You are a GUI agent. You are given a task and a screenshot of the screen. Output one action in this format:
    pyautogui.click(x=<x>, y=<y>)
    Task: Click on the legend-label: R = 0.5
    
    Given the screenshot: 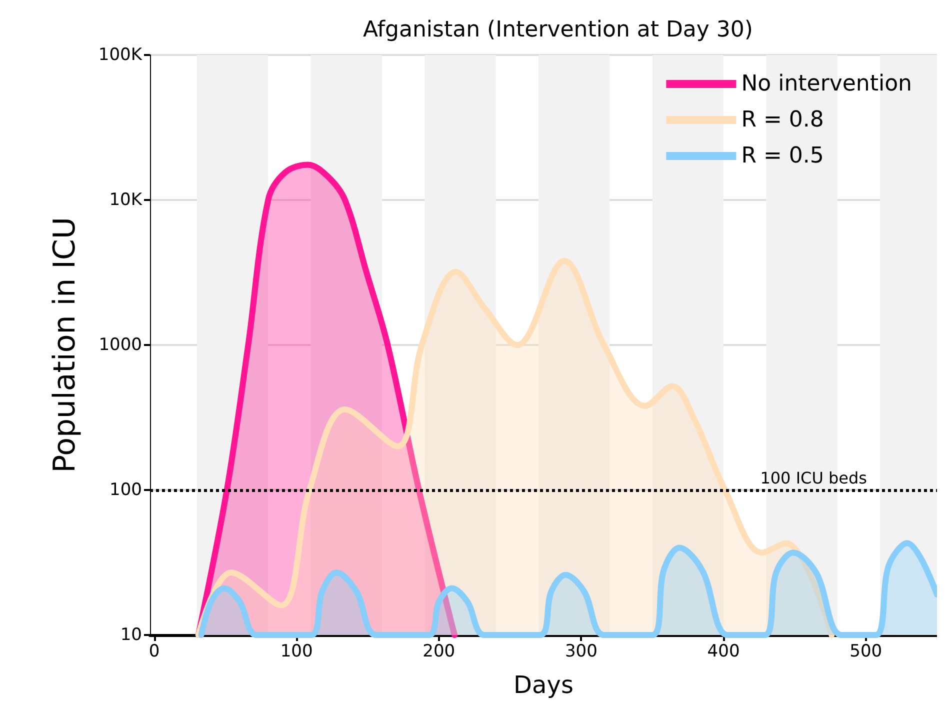 What is the action you would take?
    pyautogui.click(x=782, y=156)
    